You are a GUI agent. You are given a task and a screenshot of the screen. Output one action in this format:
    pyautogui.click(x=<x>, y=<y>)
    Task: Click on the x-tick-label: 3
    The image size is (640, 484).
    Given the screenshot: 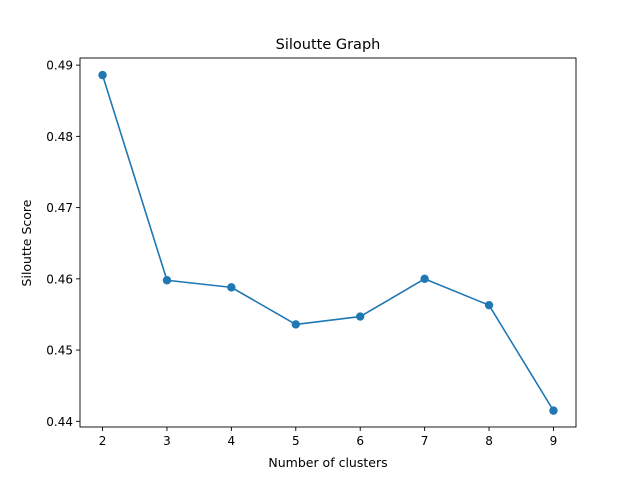 What is the action you would take?
    pyautogui.click(x=167, y=441)
    